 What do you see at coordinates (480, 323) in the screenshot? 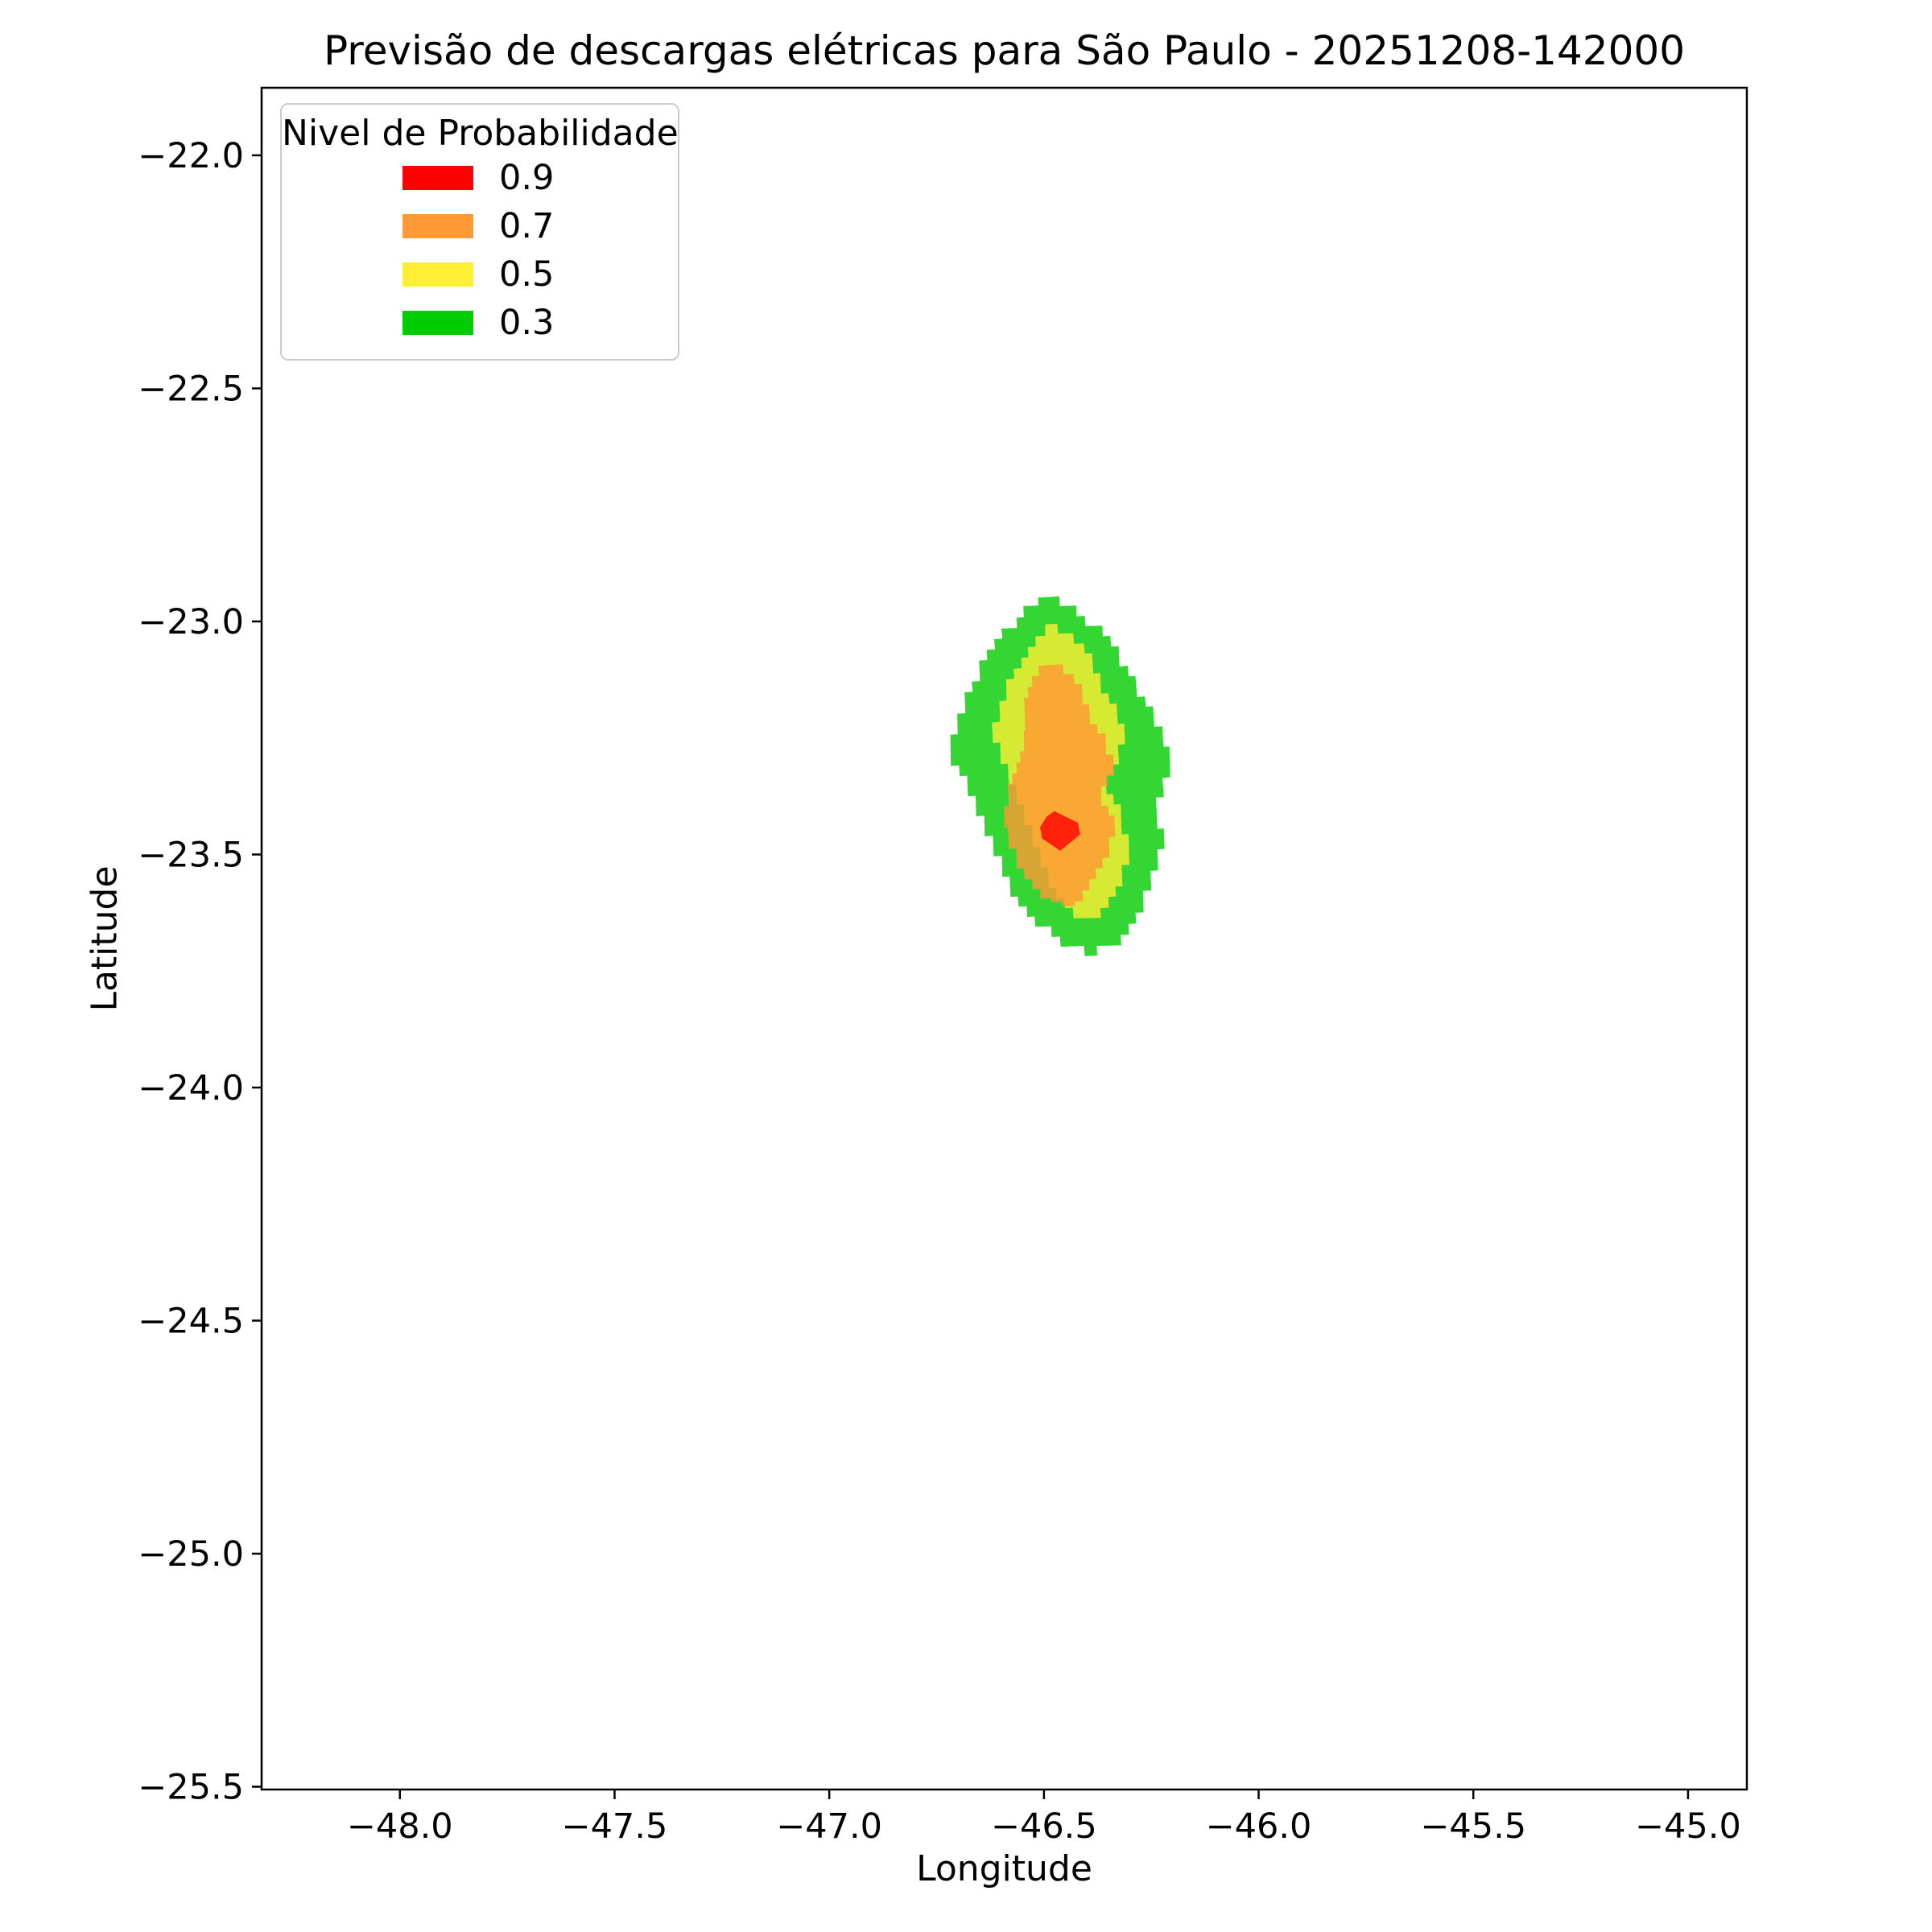
I see `legend-row: 0.3` at bounding box center [480, 323].